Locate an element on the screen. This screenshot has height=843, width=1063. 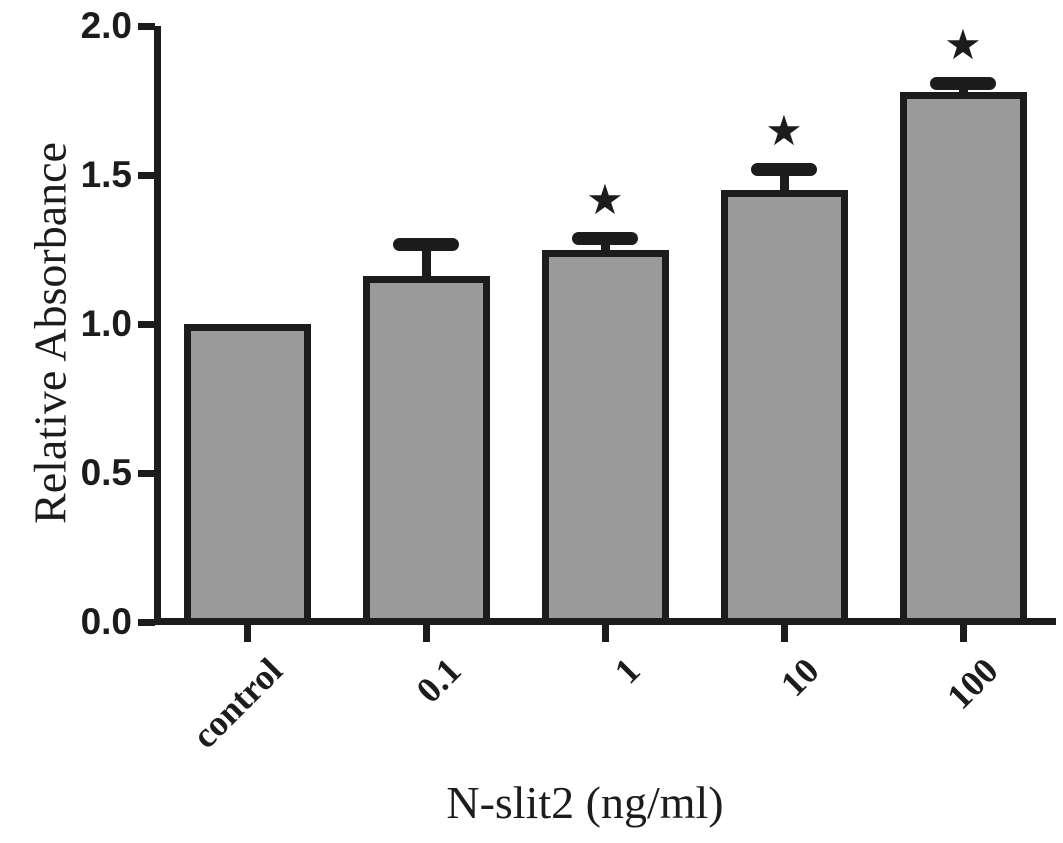
y-axis-line is located at coordinates (157, 325).